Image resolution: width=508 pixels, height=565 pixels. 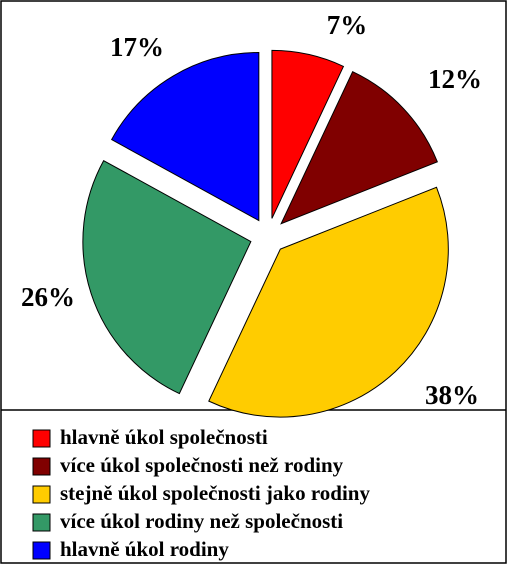 What do you see at coordinates (144, 549) in the screenshot?
I see `legend-label: hlavně úkol rodiny` at bounding box center [144, 549].